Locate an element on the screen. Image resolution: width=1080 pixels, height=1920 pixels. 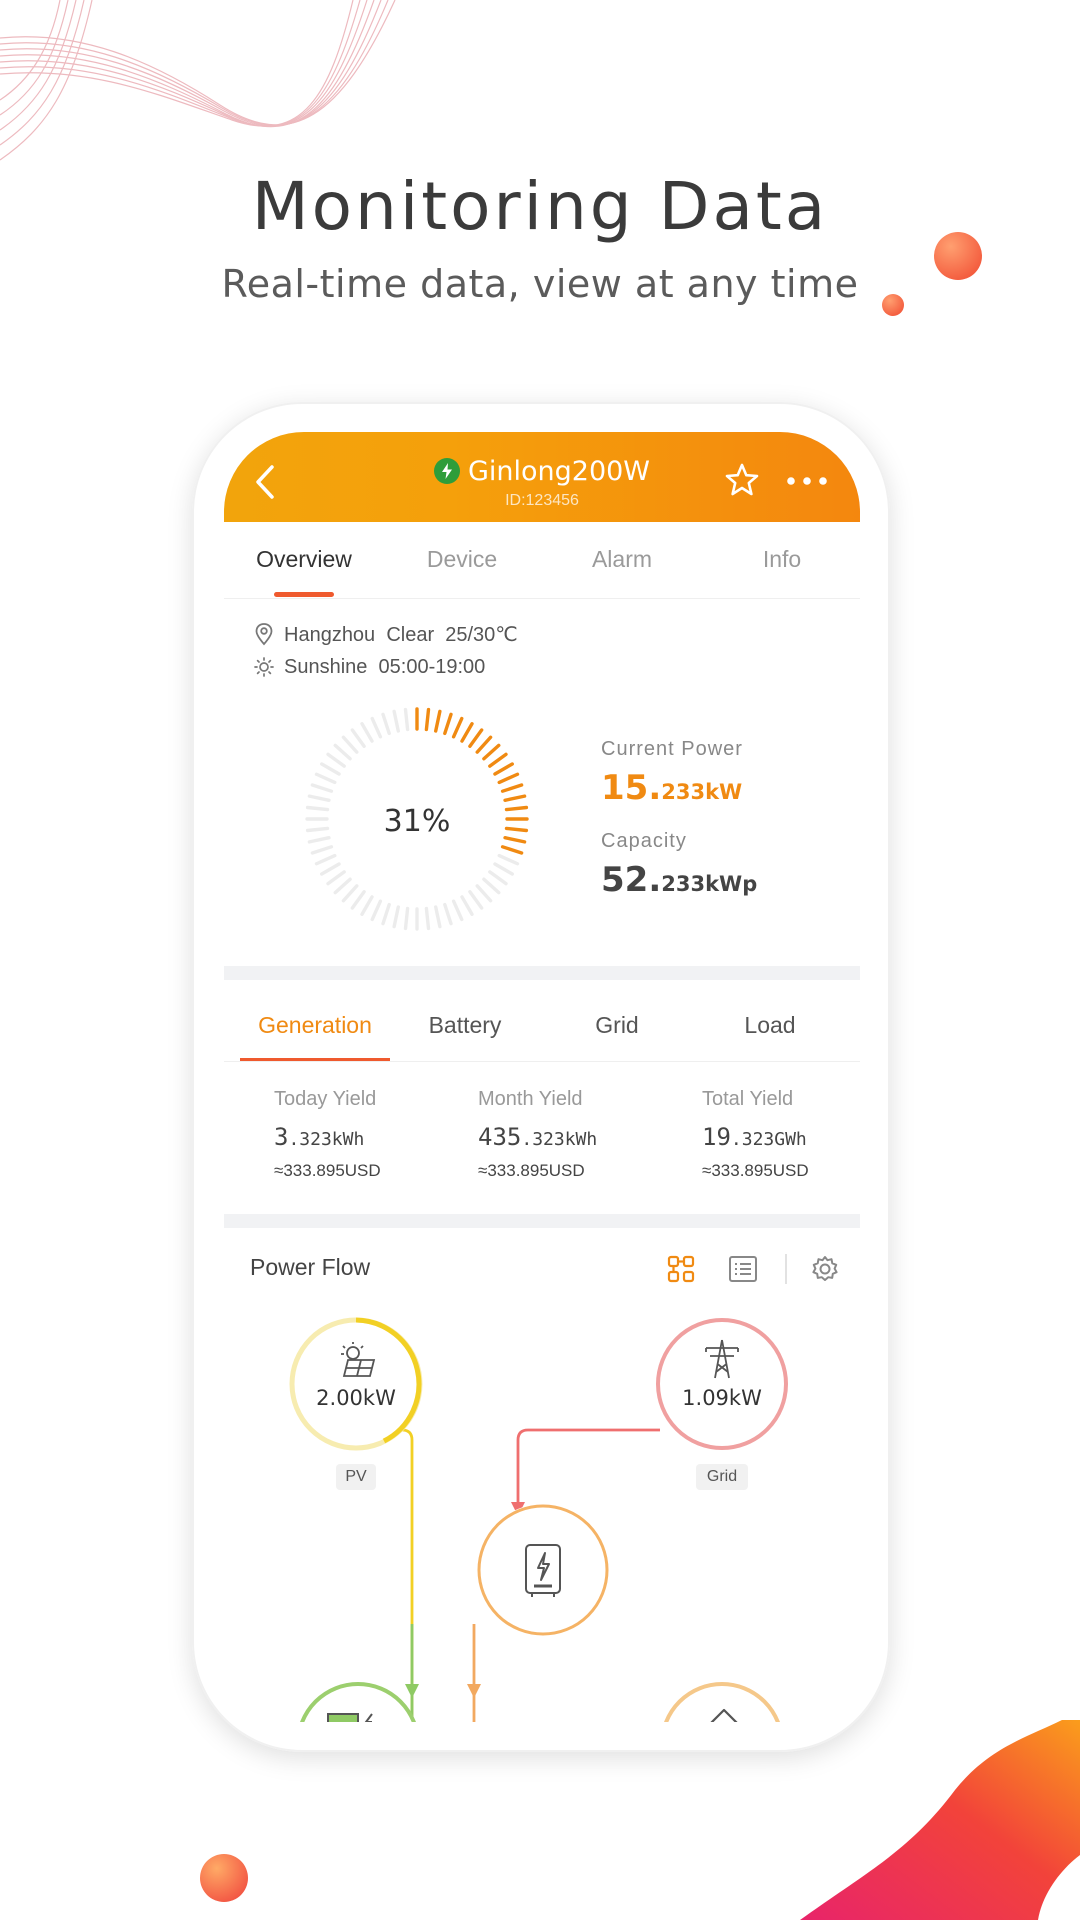
grid-ring is located at coordinates (722, 1384).